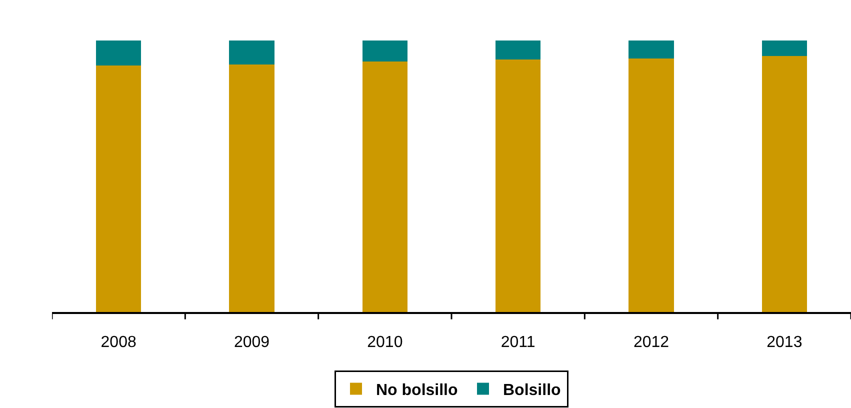 The height and width of the screenshot is (408, 851). I want to click on x-tick-label: 2012, so click(651, 342).